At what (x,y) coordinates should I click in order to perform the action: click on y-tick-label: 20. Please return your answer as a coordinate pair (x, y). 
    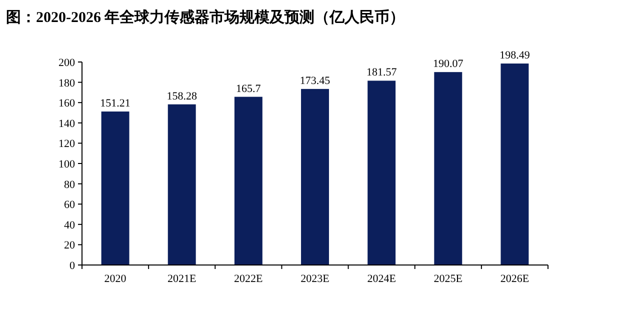
    Looking at the image, I should click on (70, 246).